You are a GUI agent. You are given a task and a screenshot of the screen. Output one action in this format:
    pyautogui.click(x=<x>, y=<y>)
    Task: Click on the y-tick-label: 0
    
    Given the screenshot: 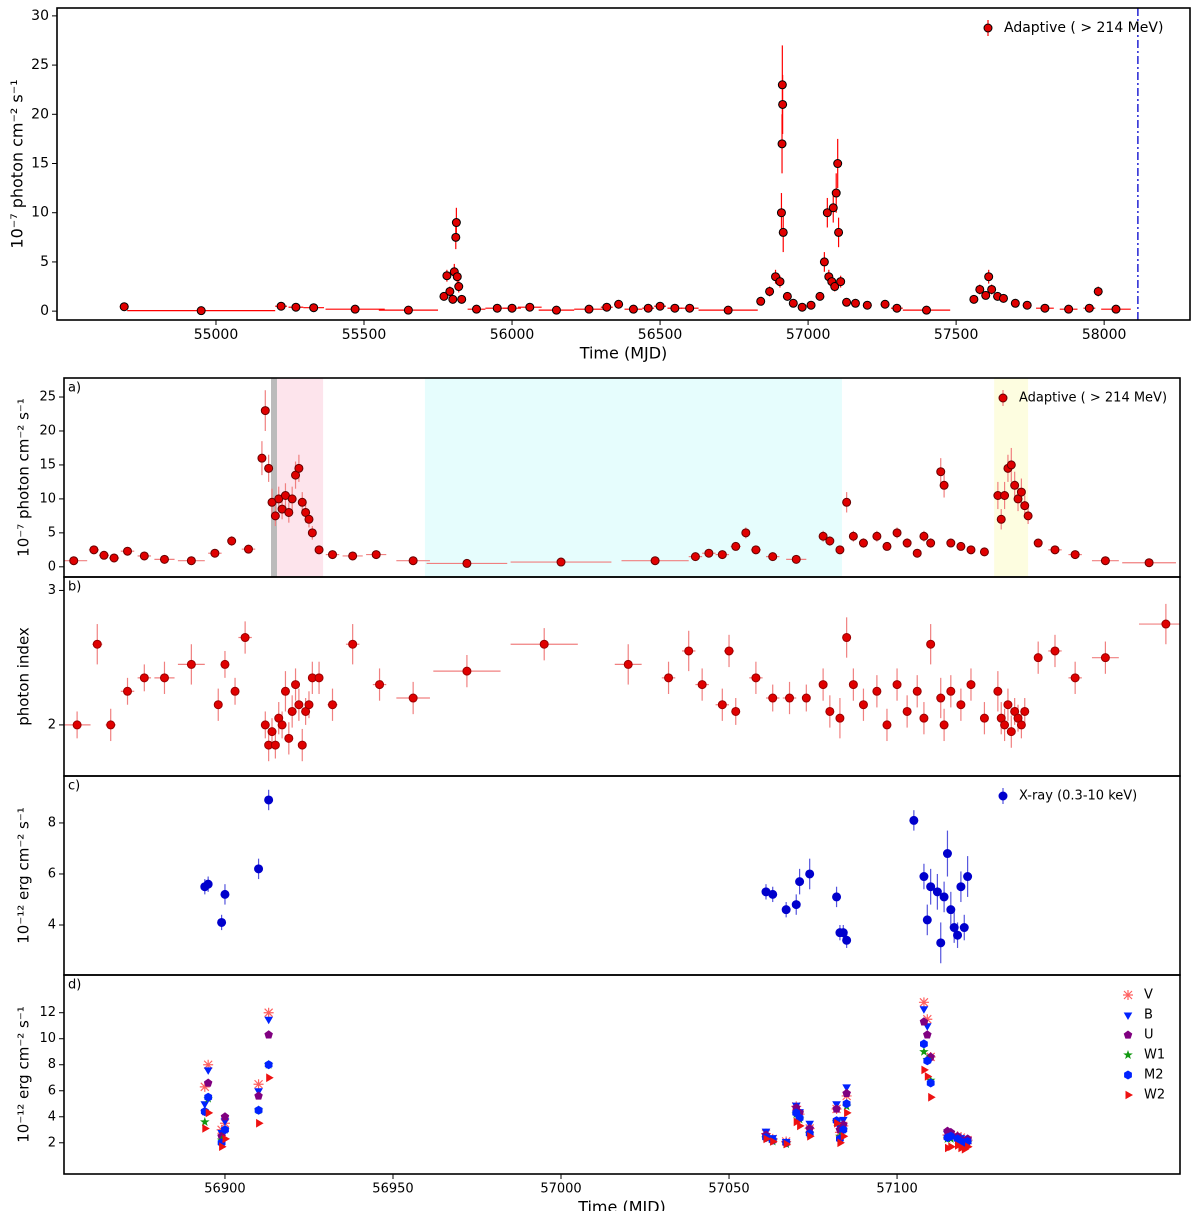 What is the action you would take?
    pyautogui.click(x=44, y=311)
    